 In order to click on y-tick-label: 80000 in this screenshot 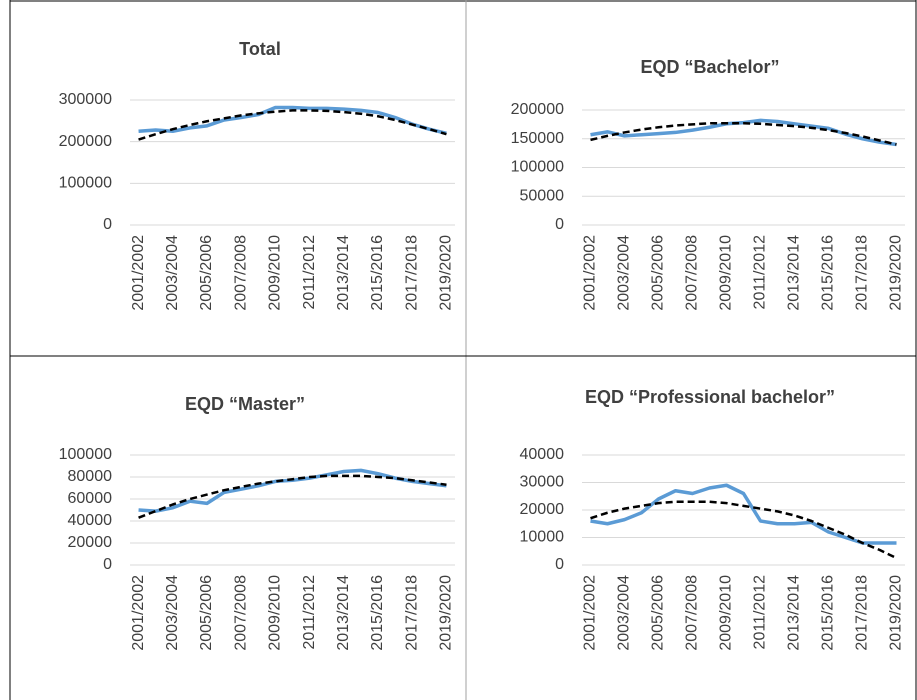, I will do `click(90, 476)`.